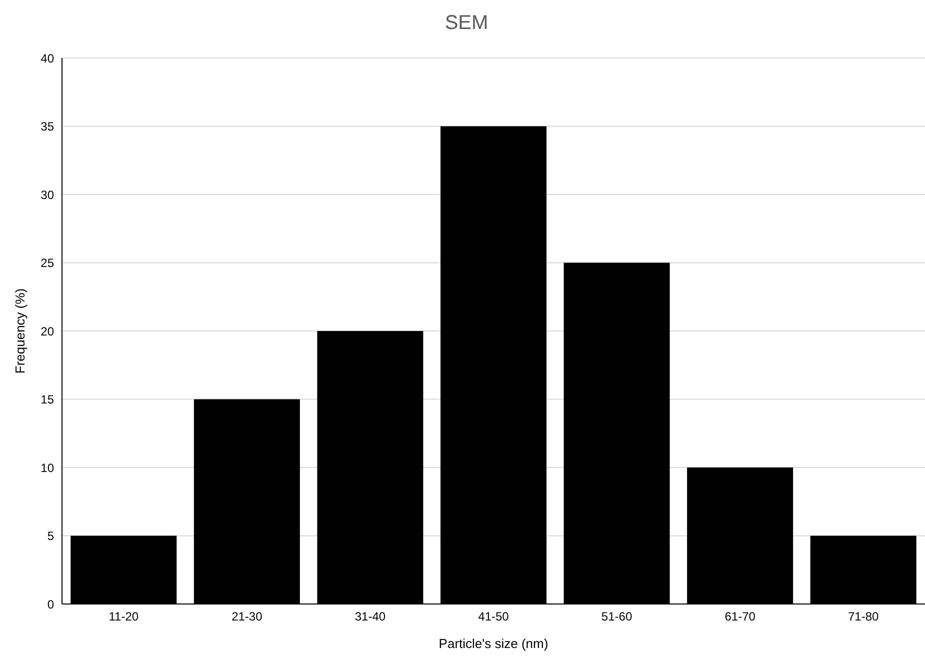 The image size is (925, 667). I want to click on y-tick-label: 0, so click(50, 604).